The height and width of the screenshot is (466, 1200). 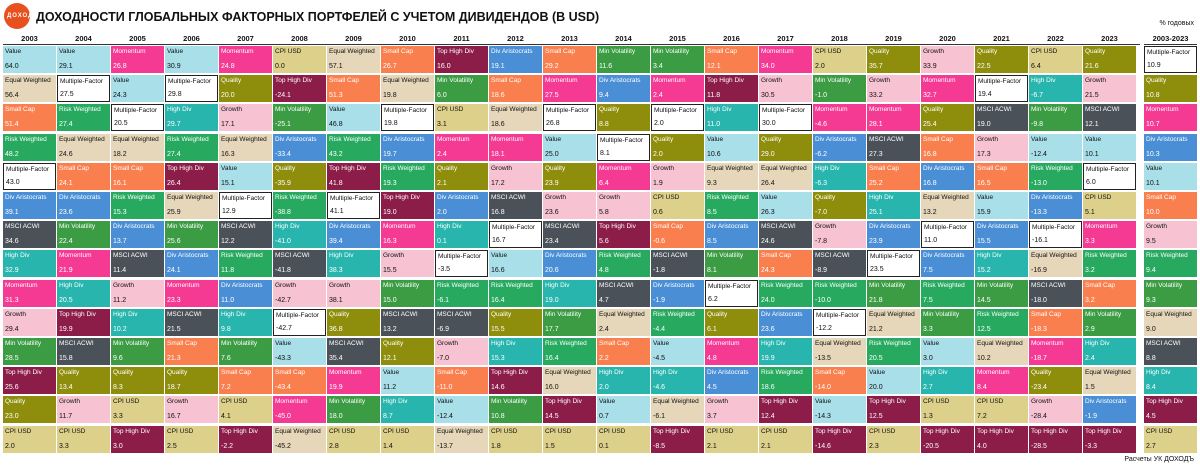 What do you see at coordinates (552, 183) in the screenshot?
I see `return-value: 23.9` at bounding box center [552, 183].